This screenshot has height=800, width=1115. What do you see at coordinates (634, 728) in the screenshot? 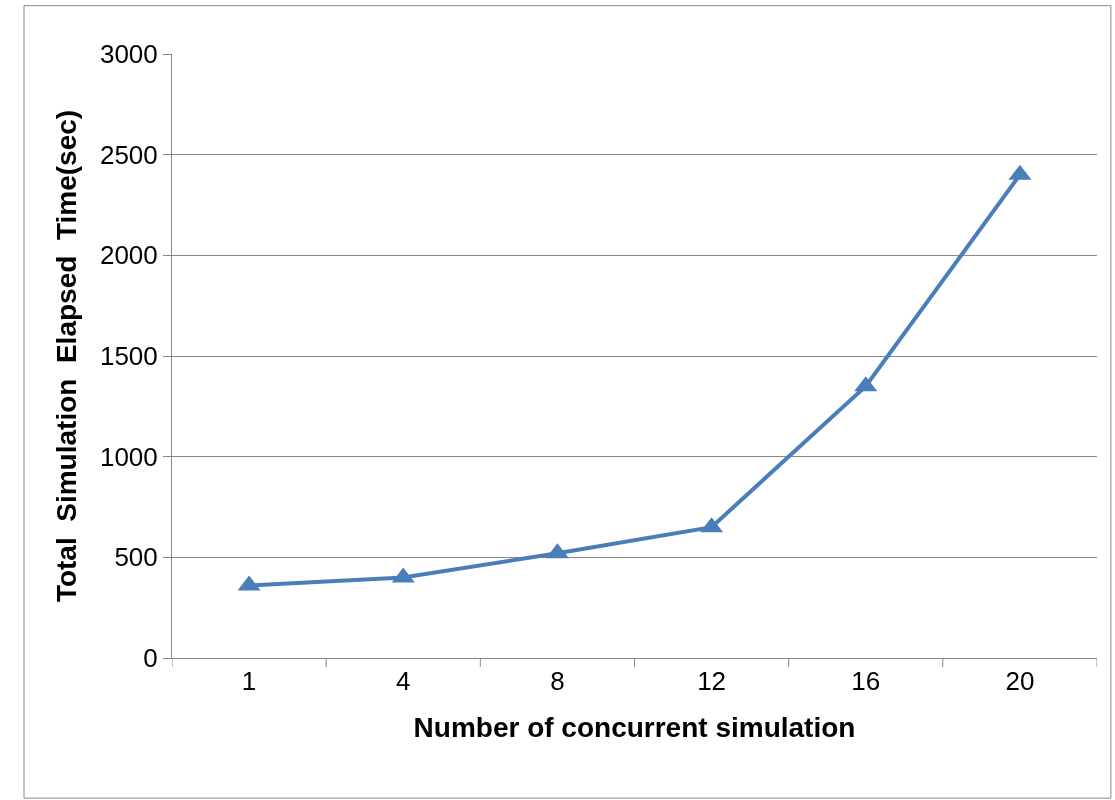
I see `x-axis-title: Number of concurrent simulation` at bounding box center [634, 728].